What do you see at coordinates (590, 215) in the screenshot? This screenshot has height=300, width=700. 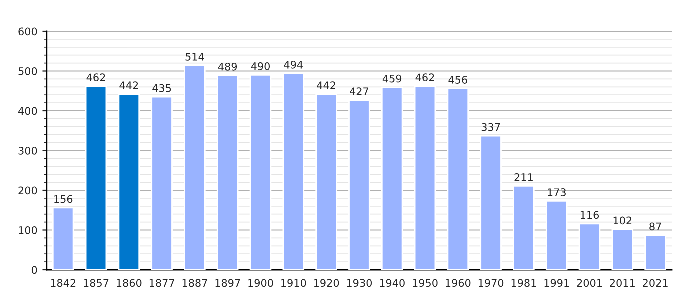 I see `data-label: 116` at bounding box center [590, 215].